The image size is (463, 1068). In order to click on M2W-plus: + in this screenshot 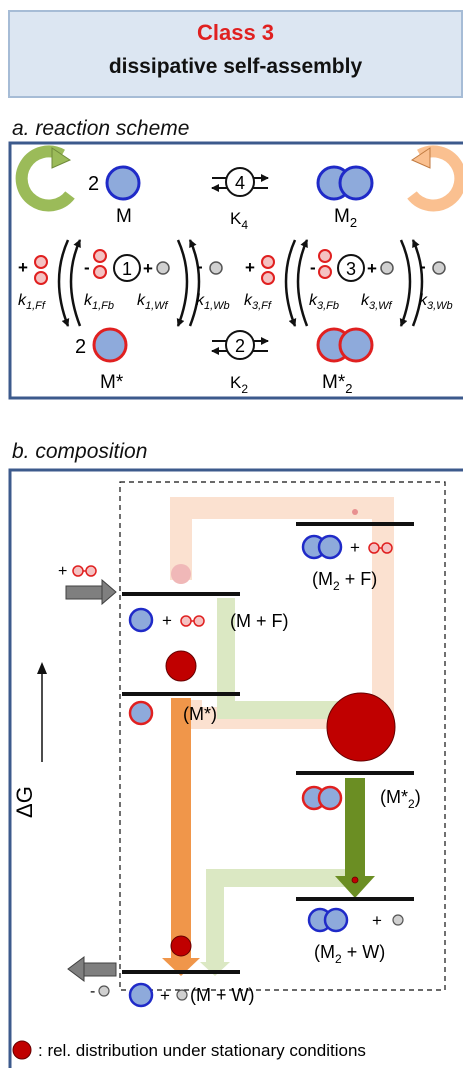, I will do `click(377, 920)`.